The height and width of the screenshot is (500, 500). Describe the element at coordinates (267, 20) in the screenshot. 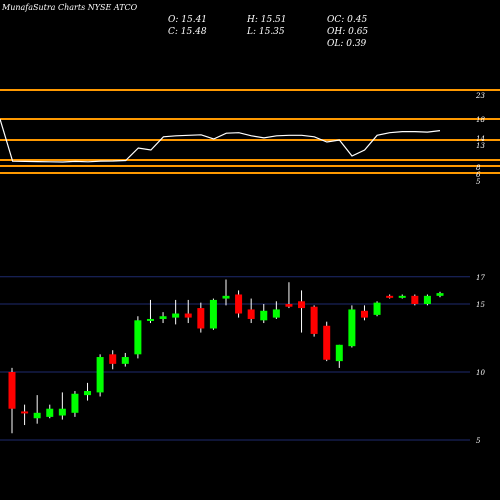

I see `high-value: H: 15.51` at that location.